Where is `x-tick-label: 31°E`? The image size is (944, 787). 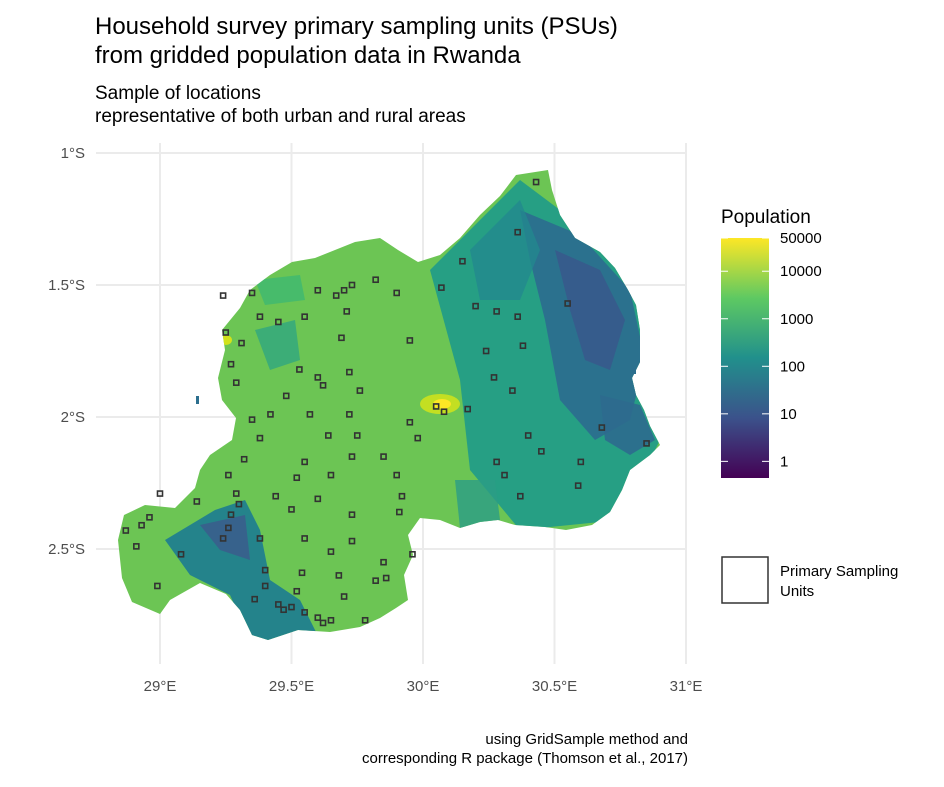 x-tick-label: 31°E is located at coordinates (686, 686).